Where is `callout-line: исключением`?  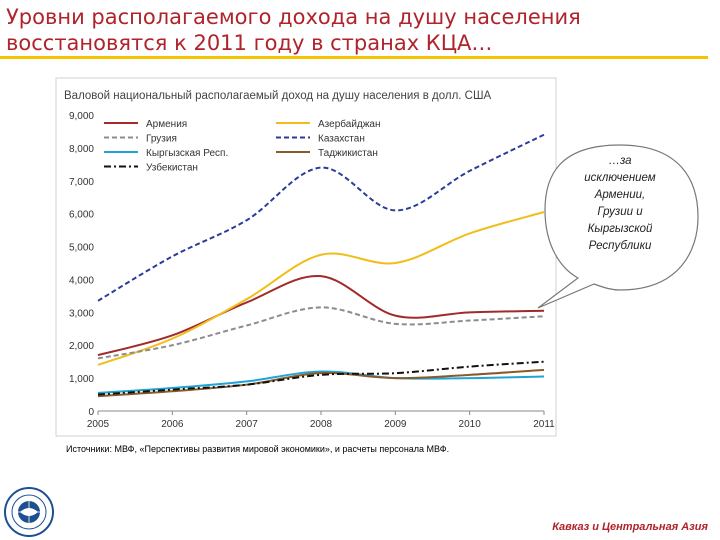 callout-line: исключением is located at coordinates (620, 178).